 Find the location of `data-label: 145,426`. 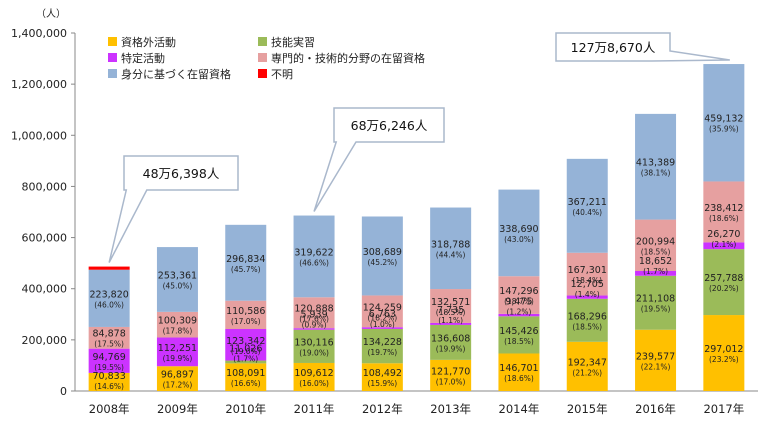

data-label: 145,426 is located at coordinates (518, 331).